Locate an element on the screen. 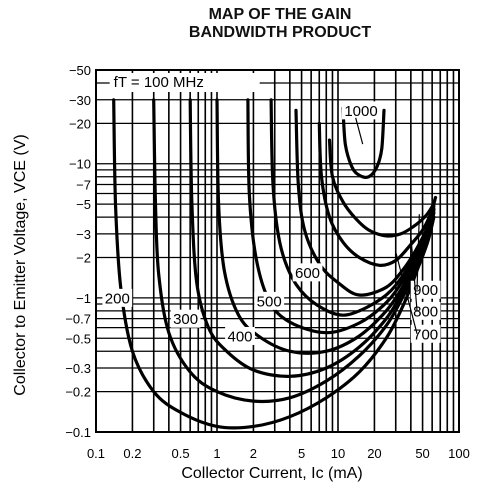  x-tick-label: 50 is located at coordinates (422, 453).